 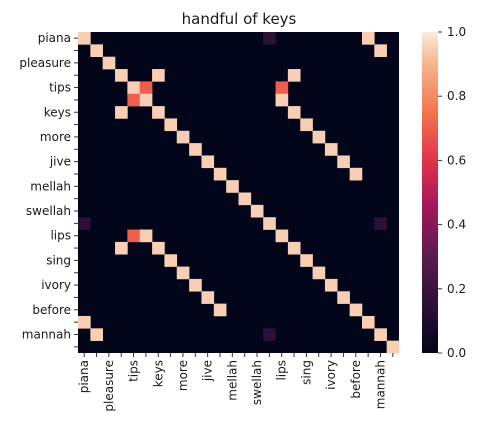 I want to click on y-tick-label: swellah, so click(x=48, y=211).